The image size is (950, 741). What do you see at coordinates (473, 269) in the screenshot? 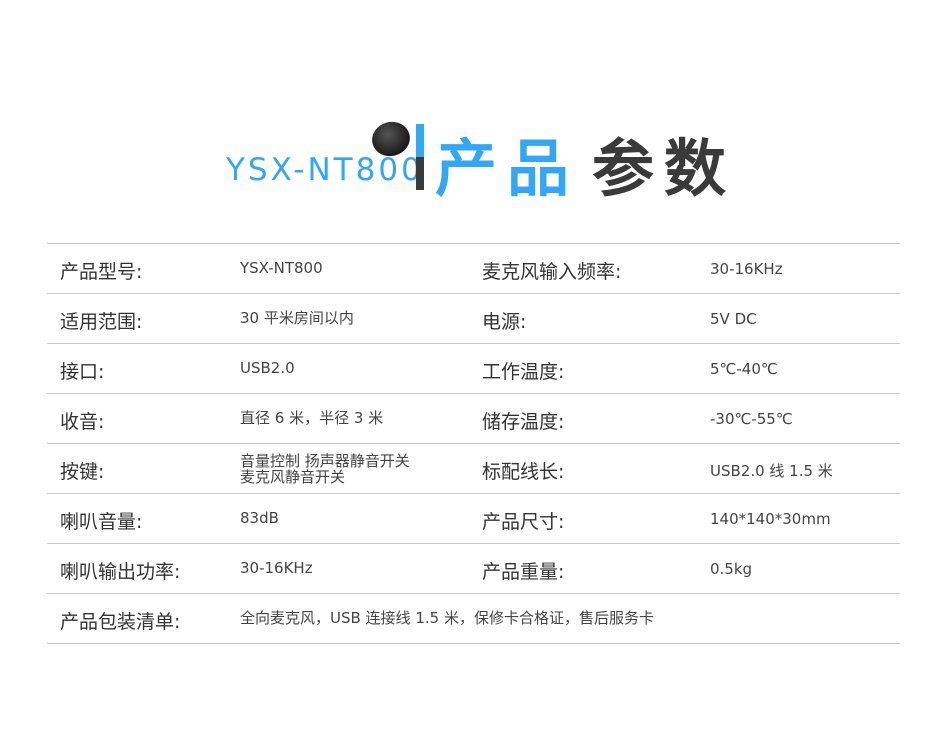
I see `table-row: 产品型号: YSX-NT800 麦克风输入频率: 30-16KHz` at bounding box center [473, 269].